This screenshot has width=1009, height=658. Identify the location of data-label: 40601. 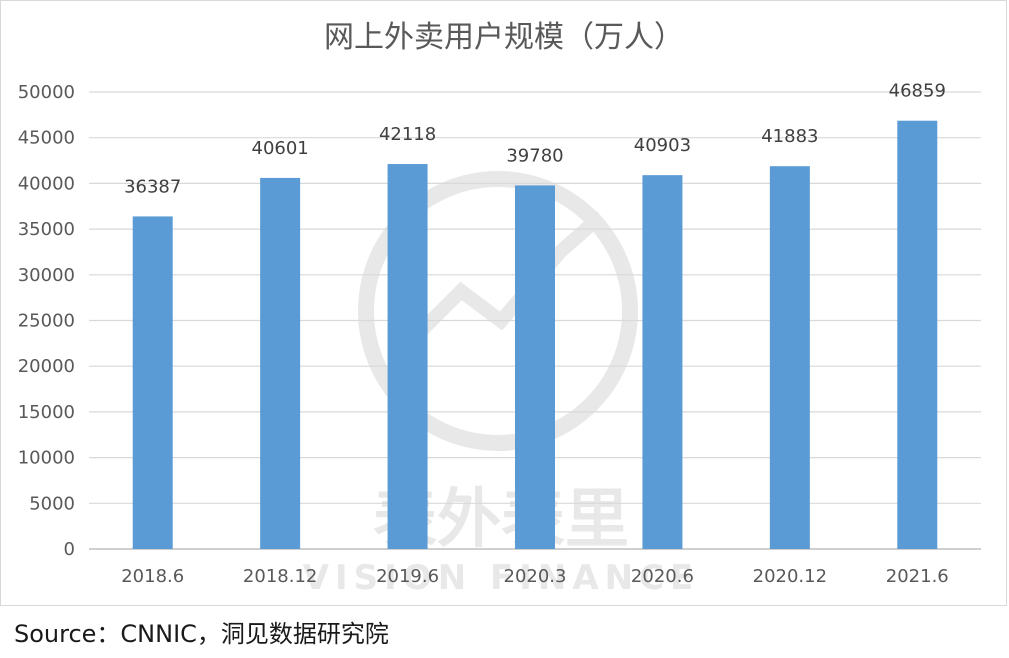
(280, 148).